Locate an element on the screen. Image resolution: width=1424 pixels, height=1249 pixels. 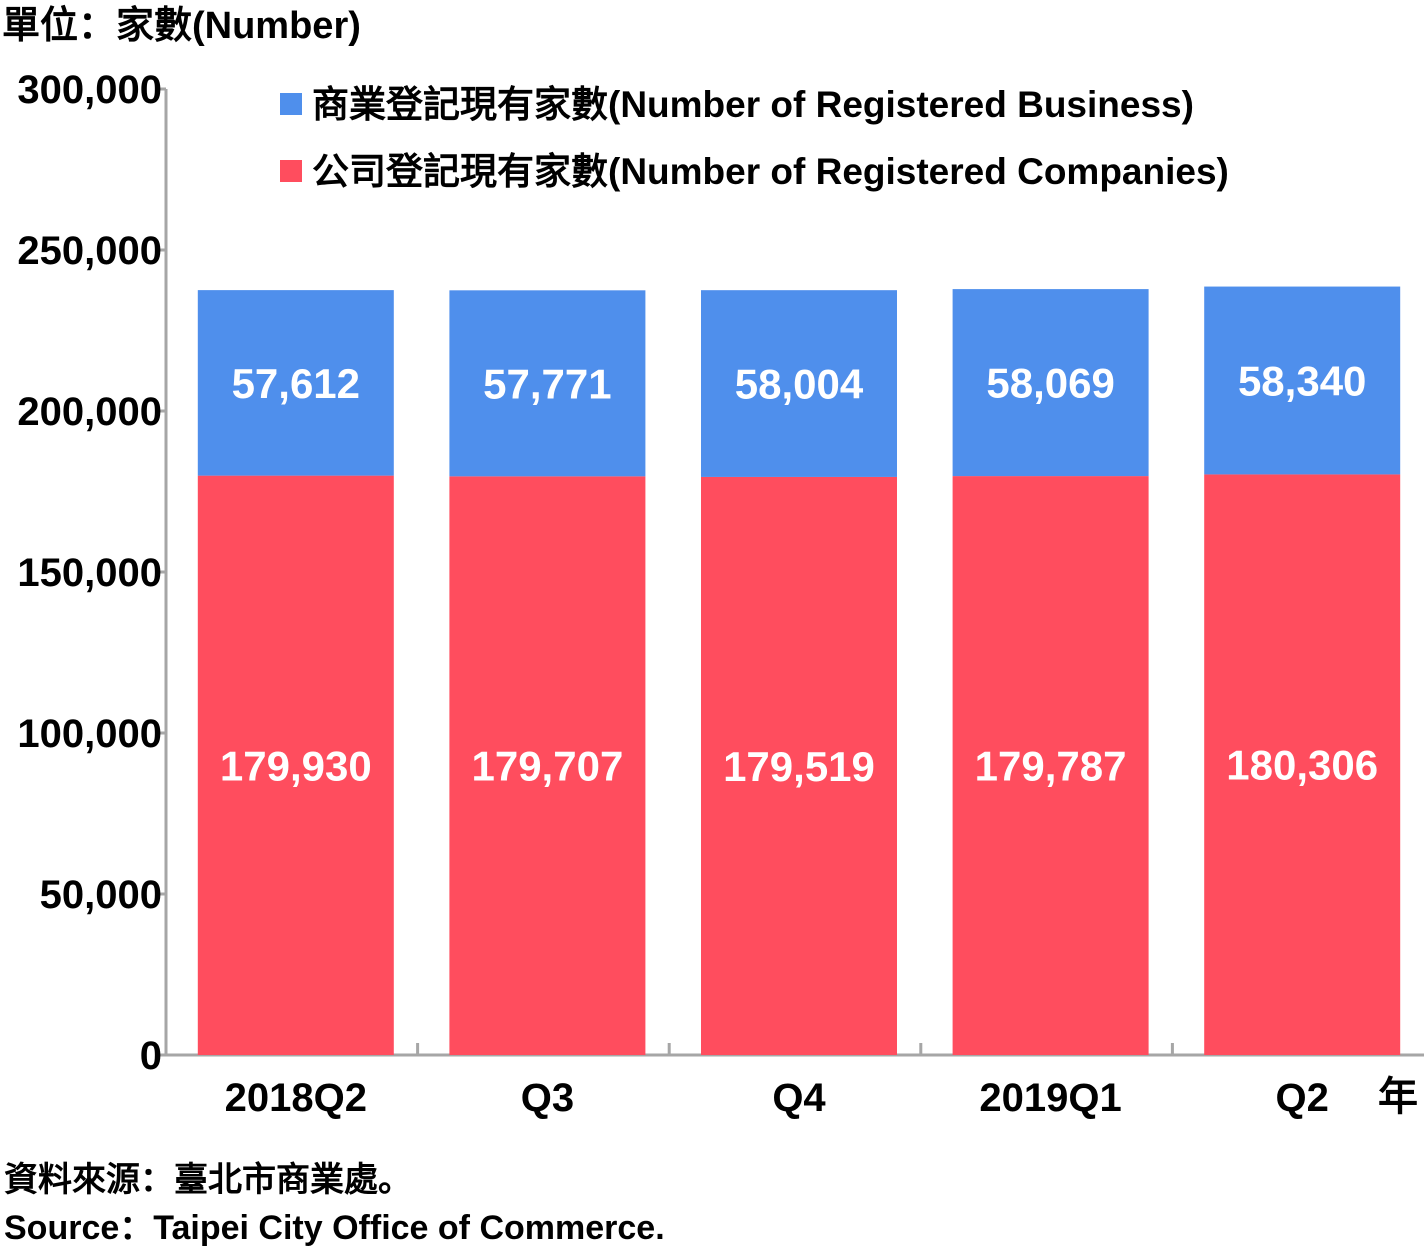
legend-label-business: 商業登記現有家數(Number of Registered Business) is located at coordinates (753, 104).